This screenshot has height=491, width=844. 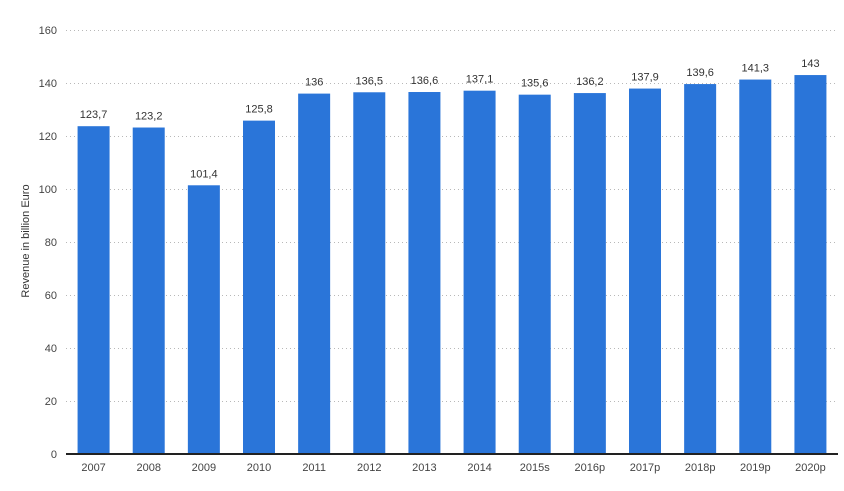 What do you see at coordinates (535, 468) in the screenshot?
I see `x-tick-label-2015s: 2015s` at bounding box center [535, 468].